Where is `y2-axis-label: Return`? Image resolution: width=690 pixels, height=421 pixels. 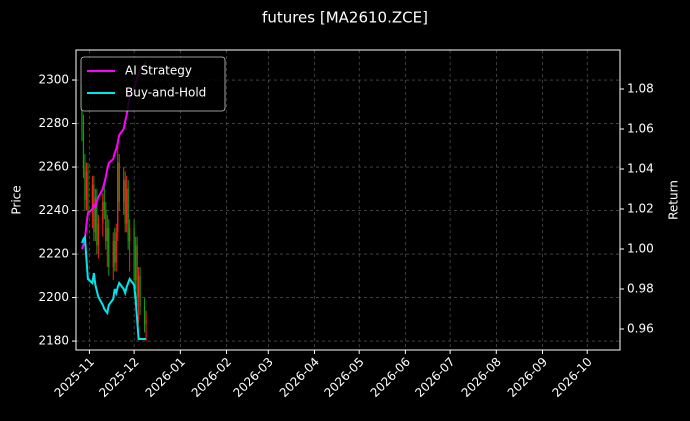 y2-axis-label: Return is located at coordinates (674, 200).